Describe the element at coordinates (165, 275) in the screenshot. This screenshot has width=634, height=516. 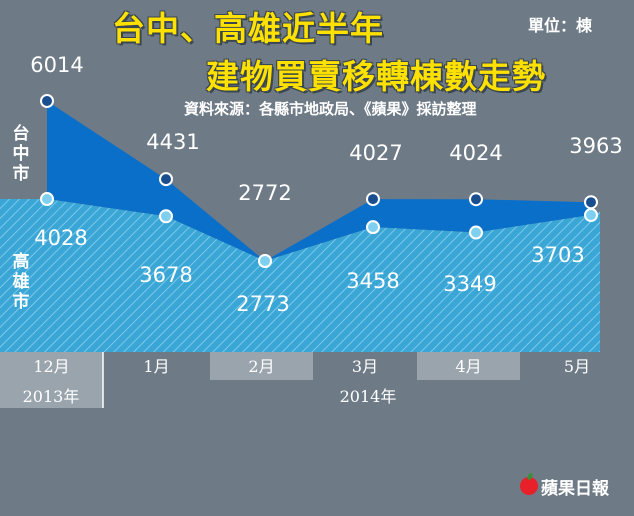
I see `kaohsiung-value-label: 3678` at that location.